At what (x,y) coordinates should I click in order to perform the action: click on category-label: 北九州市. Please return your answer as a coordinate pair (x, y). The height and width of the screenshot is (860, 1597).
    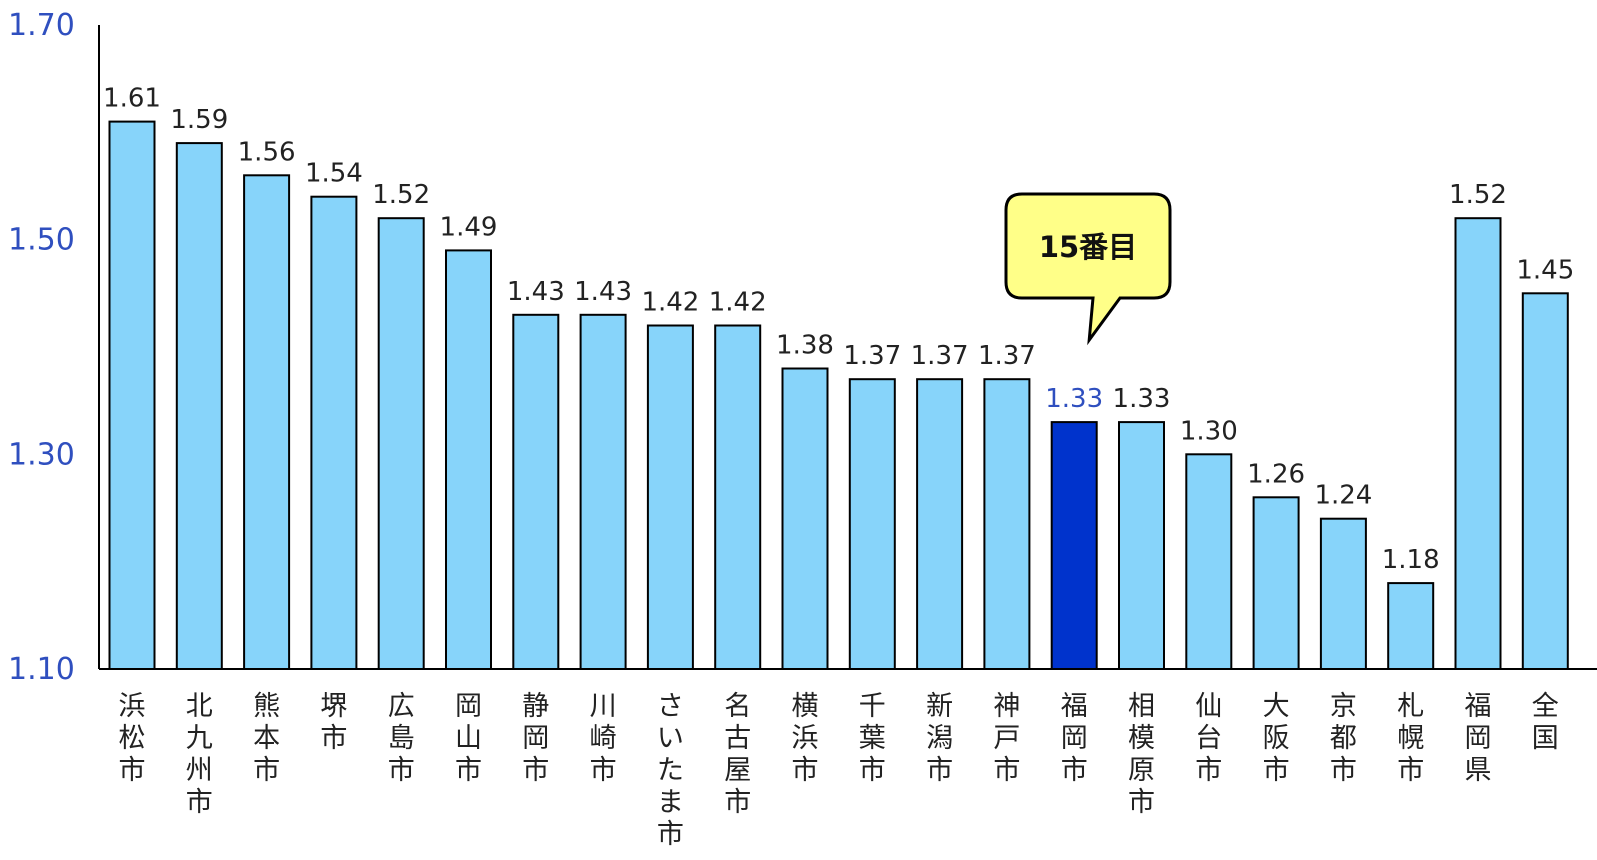
    Looking at the image, I should click on (199, 754).